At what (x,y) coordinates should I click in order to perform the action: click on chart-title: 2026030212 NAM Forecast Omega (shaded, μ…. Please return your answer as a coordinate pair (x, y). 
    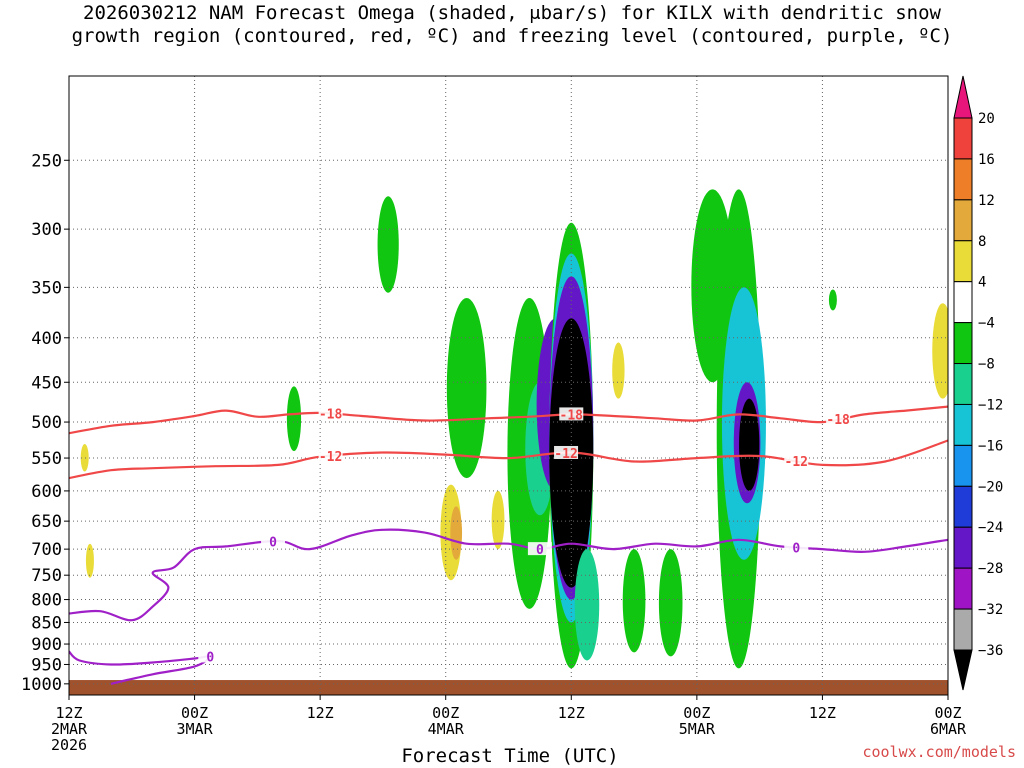
    Looking at the image, I should click on (512, 25).